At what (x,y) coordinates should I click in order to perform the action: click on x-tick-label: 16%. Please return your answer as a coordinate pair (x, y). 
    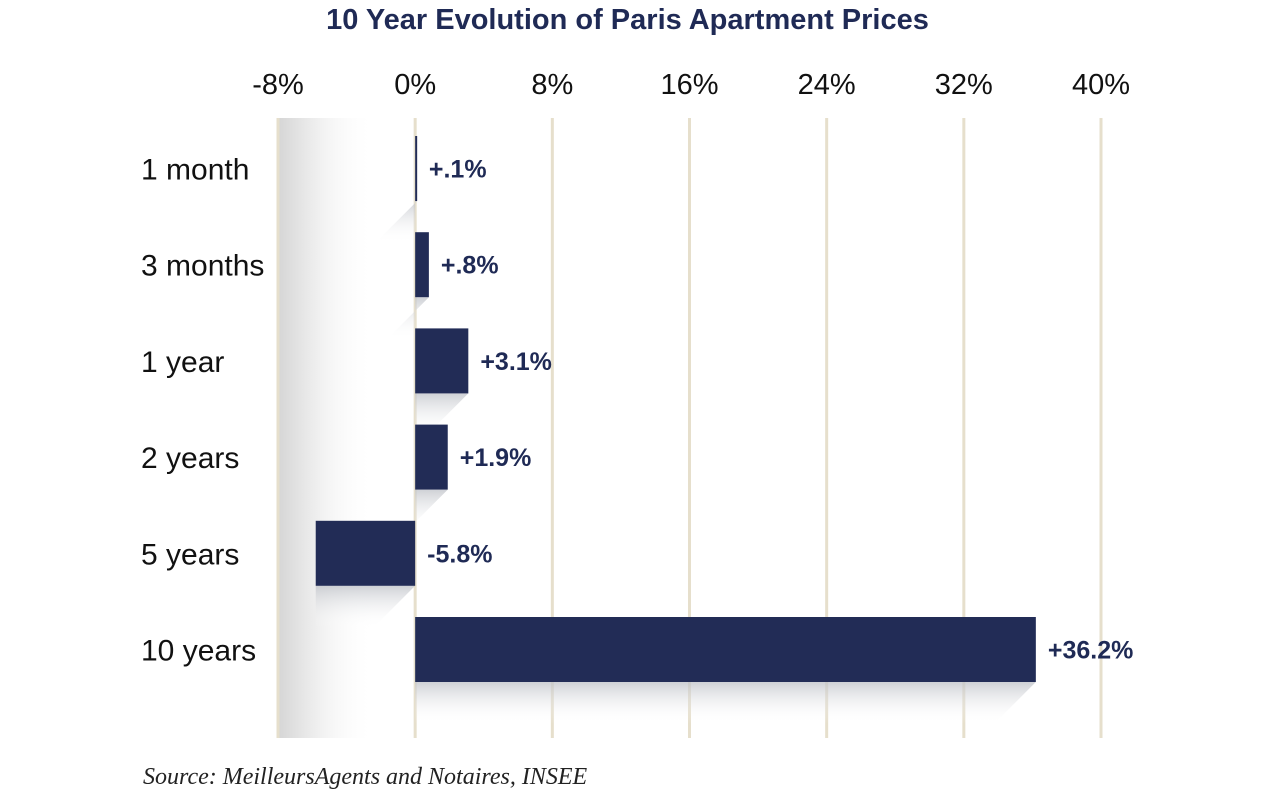
    Looking at the image, I should click on (689, 85).